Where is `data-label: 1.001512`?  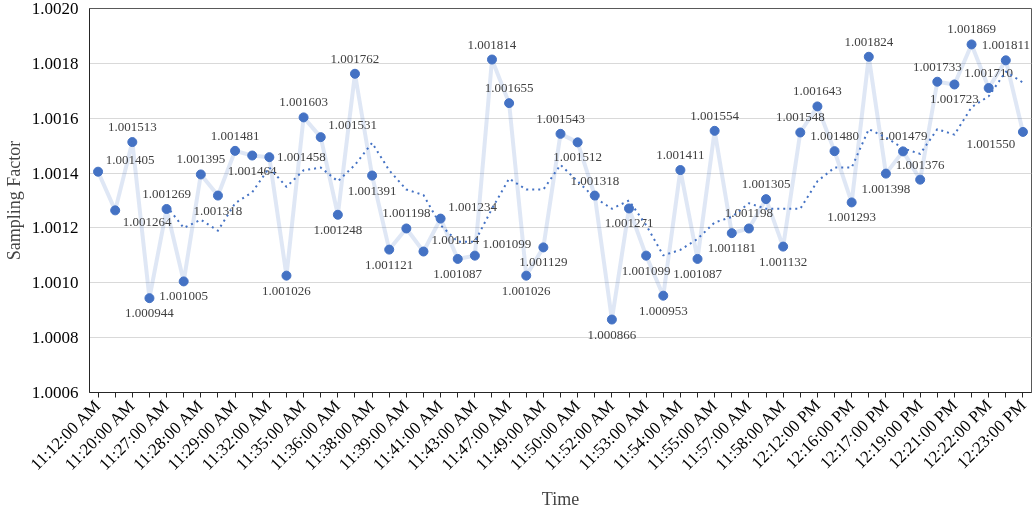
data-label: 1.001512 is located at coordinates (577, 157).